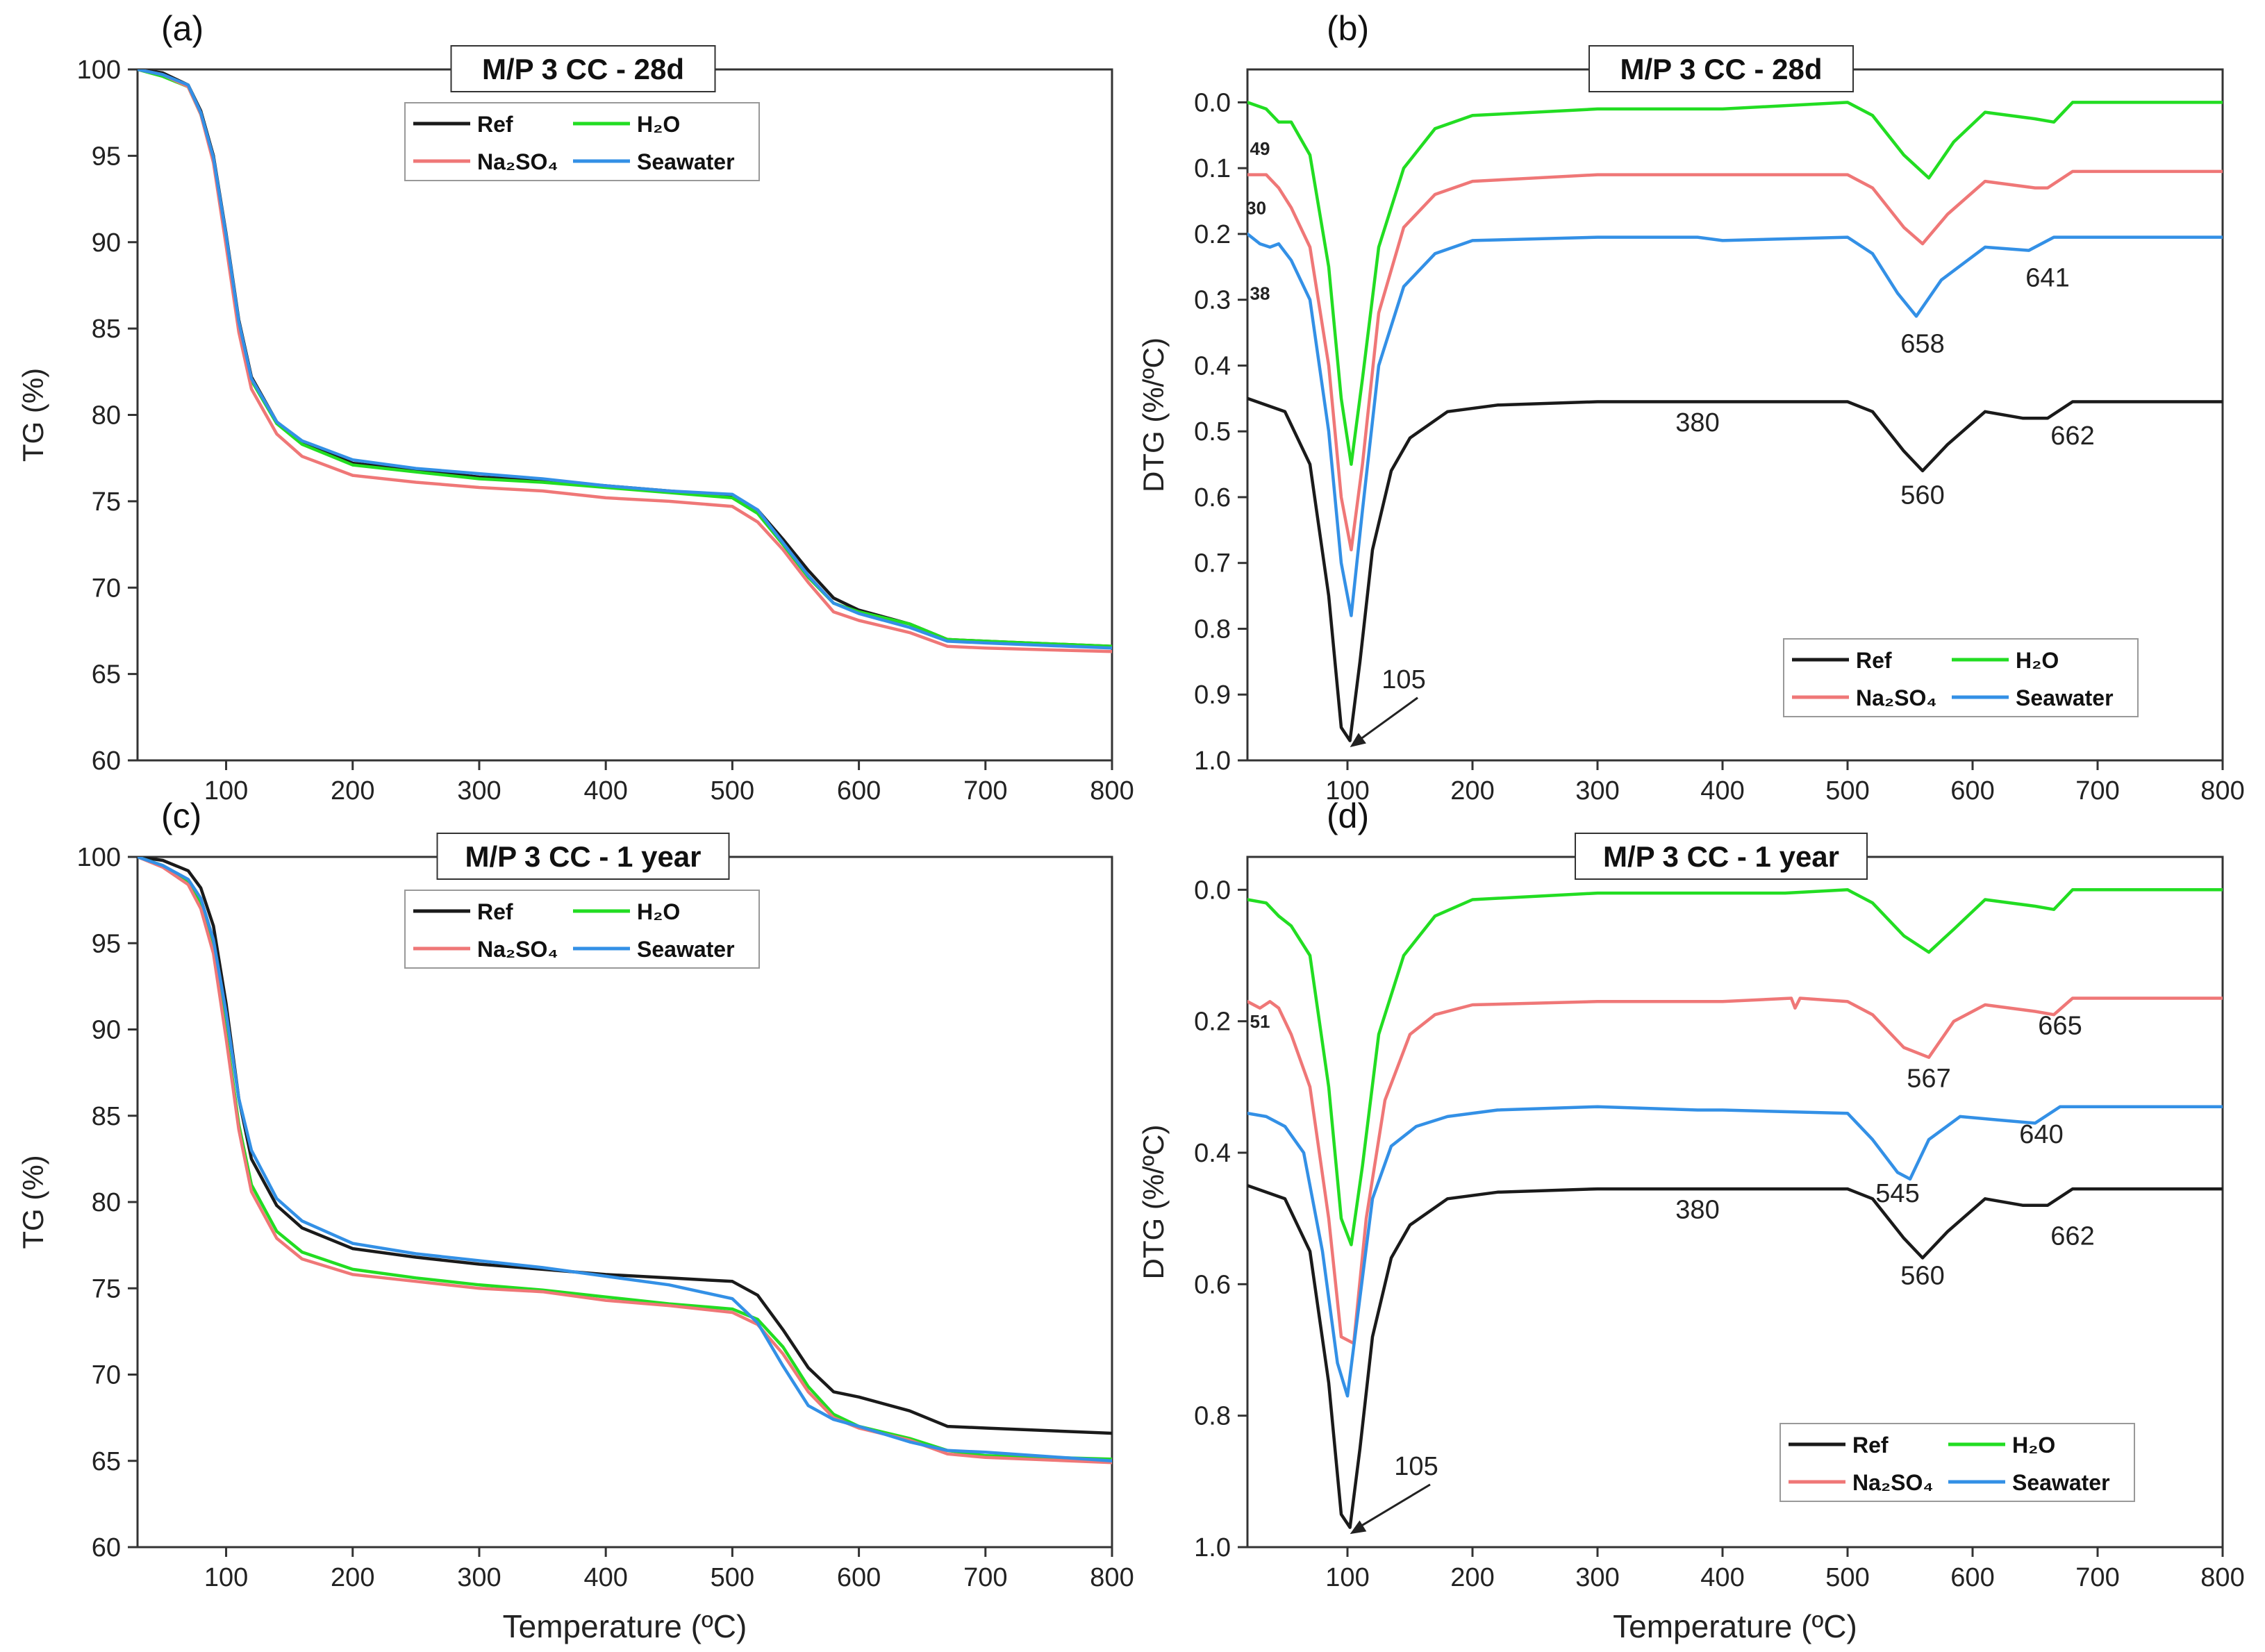 This screenshot has height=1652, width=2265. Describe the element at coordinates (1928, 1078) in the screenshot. I see `annotation-label: 567` at that location.